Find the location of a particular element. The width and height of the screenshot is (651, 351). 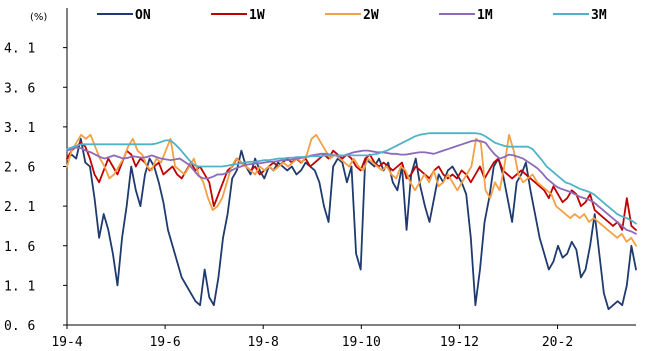

legend-label-1m: 1M is located at coordinates (485, 15).